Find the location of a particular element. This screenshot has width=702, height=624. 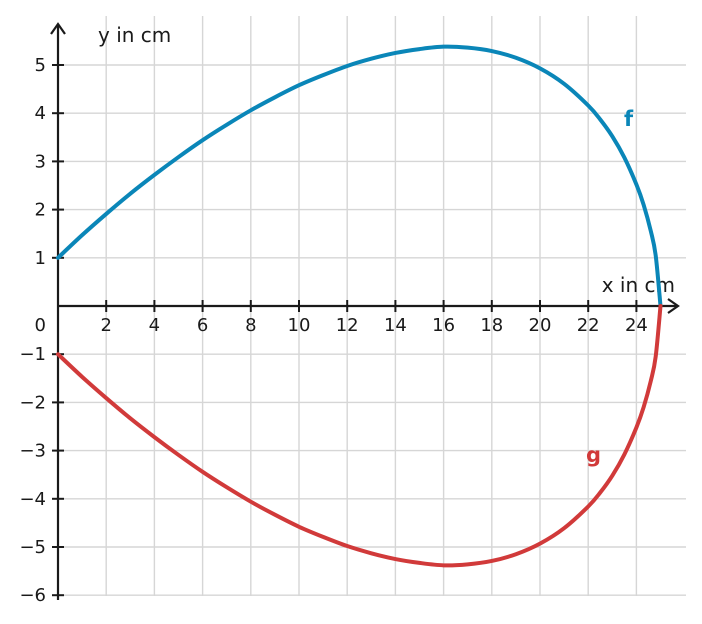

y-axis-label: y in cm is located at coordinates (134, 35).